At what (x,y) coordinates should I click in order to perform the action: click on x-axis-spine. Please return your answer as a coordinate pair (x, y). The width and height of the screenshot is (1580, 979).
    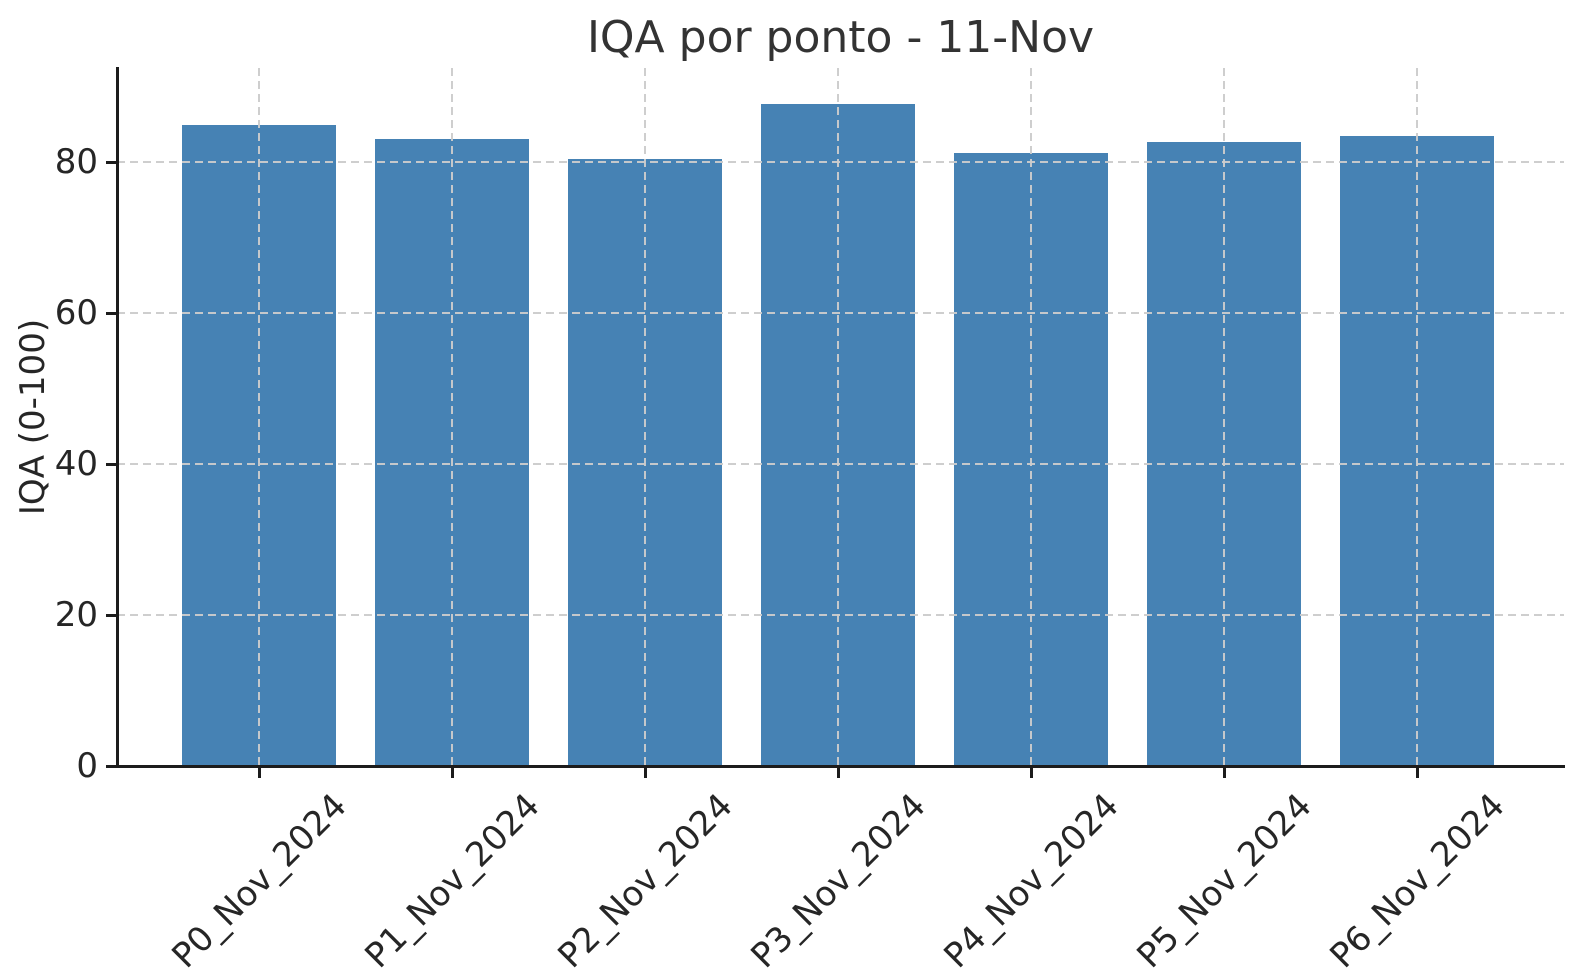
    Looking at the image, I should click on (840, 766).